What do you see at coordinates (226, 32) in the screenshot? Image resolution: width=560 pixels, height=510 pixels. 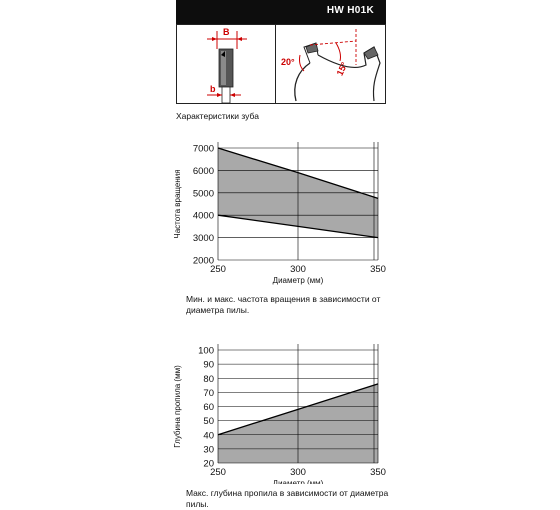 I see `label-B: B` at bounding box center [226, 32].